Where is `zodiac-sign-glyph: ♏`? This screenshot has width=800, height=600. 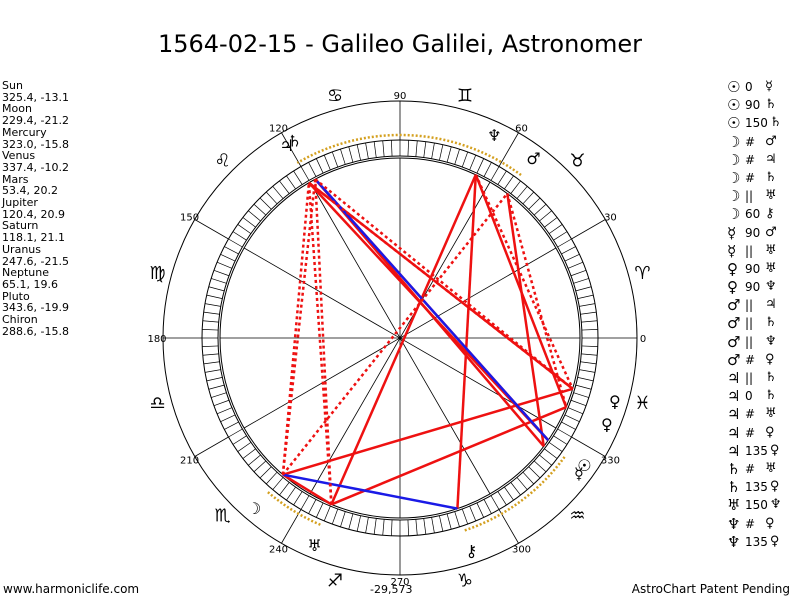
zodiac-sign-glyph: ♏ is located at coordinates (222, 515).